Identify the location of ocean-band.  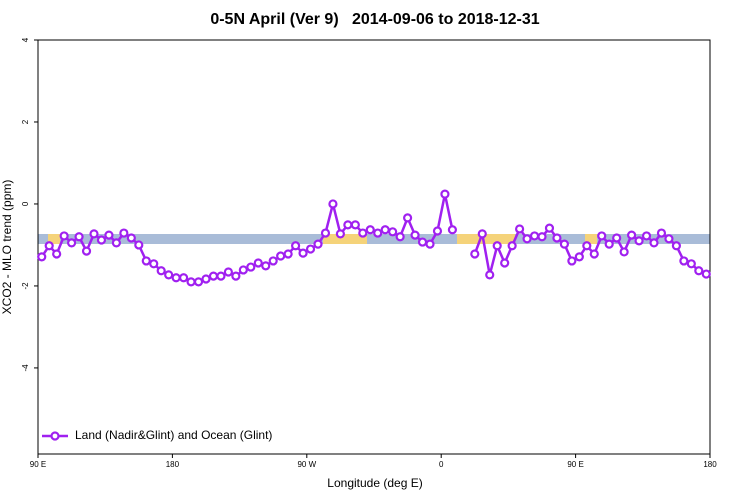
(374, 239).